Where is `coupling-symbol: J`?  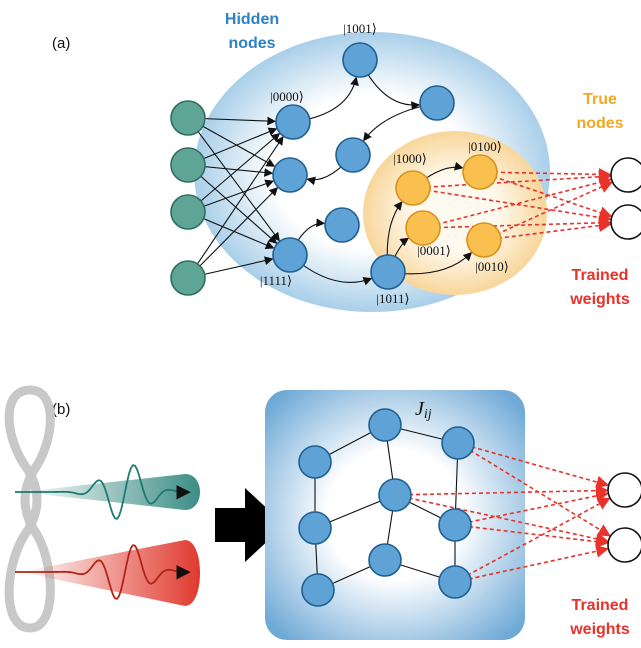 coupling-symbol: J is located at coordinates (420, 409).